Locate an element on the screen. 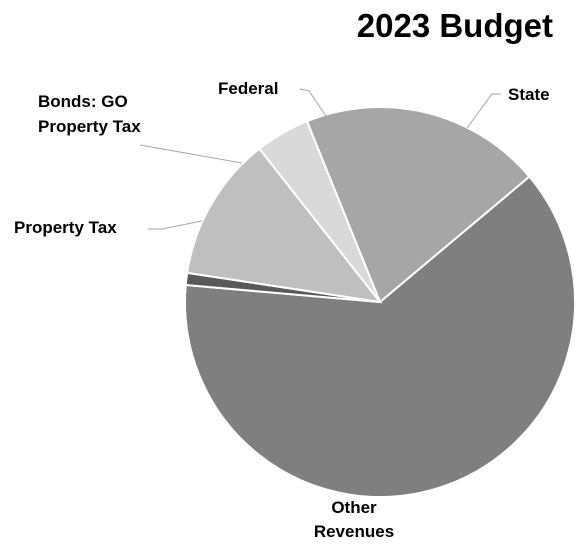 The image size is (575, 546). pie-slice-bonds-go-property-tax is located at coordinates (284, 225).